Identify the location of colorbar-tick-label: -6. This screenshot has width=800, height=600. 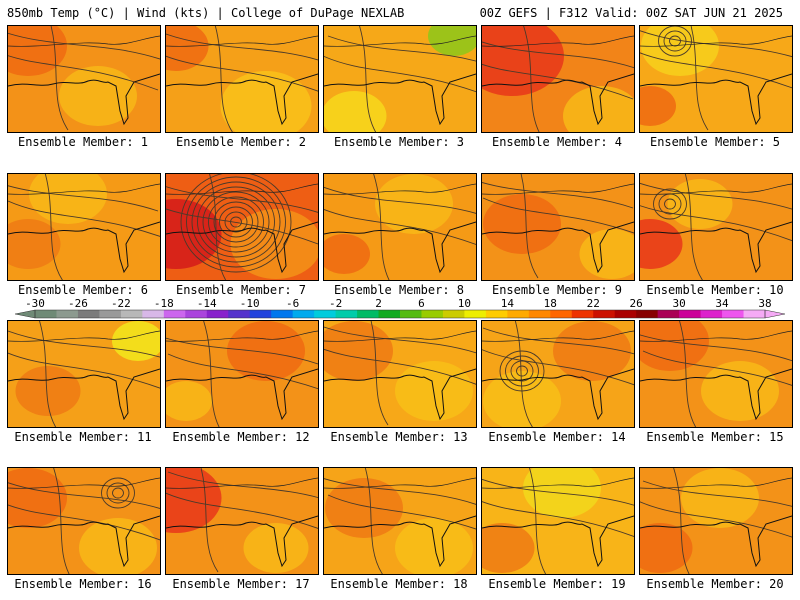
(292, 303).